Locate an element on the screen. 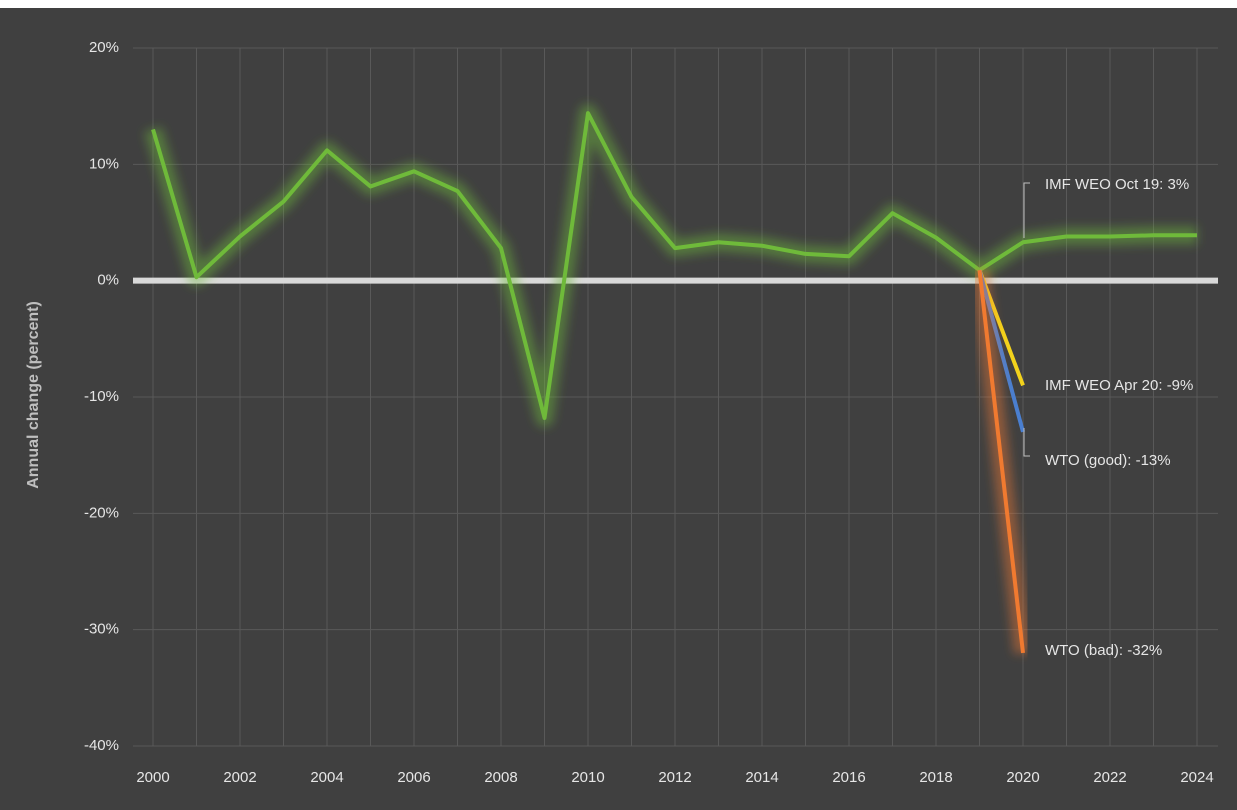  x-tick-label: 2004 is located at coordinates (326, 777).